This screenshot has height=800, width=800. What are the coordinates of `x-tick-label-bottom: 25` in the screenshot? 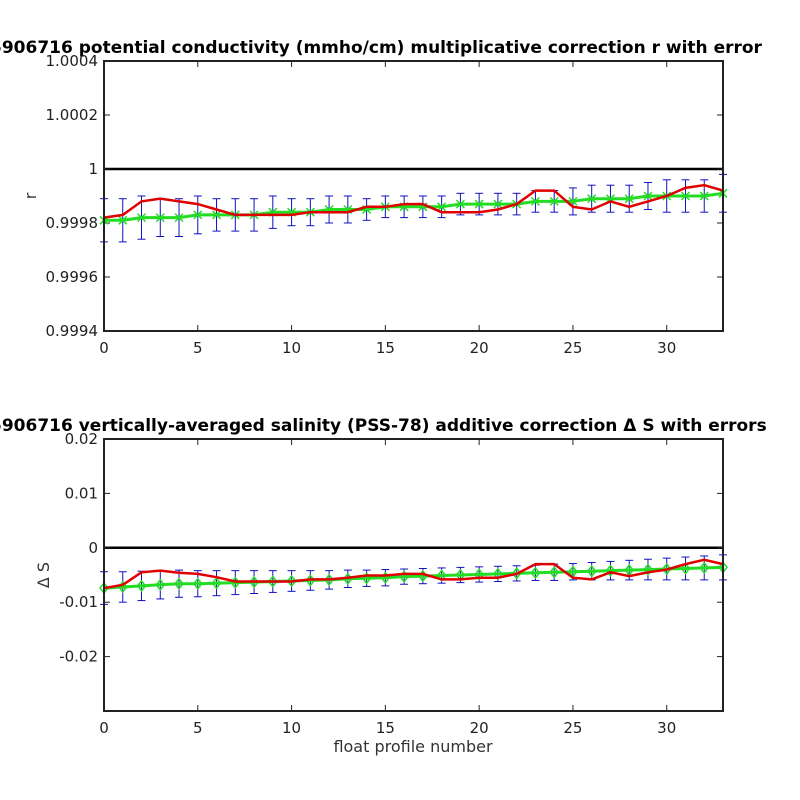 It's located at (572, 728).